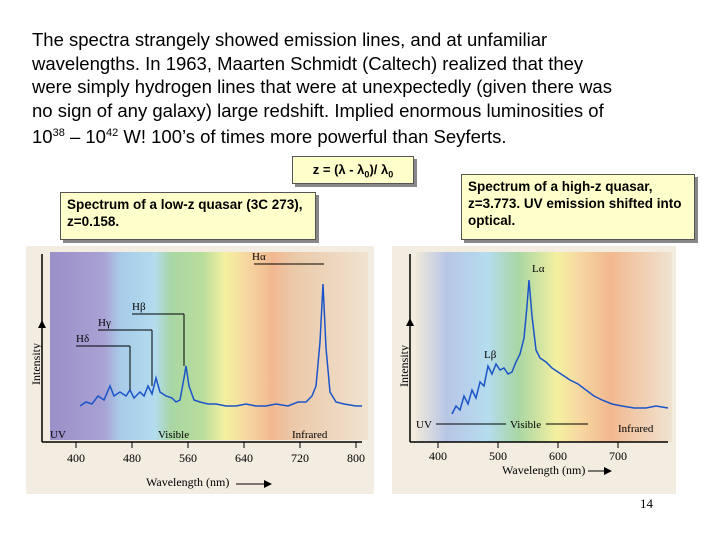 The image size is (720, 540). Describe the element at coordinates (42, 324) in the screenshot. I see `low-y-arrow-icon` at that location.